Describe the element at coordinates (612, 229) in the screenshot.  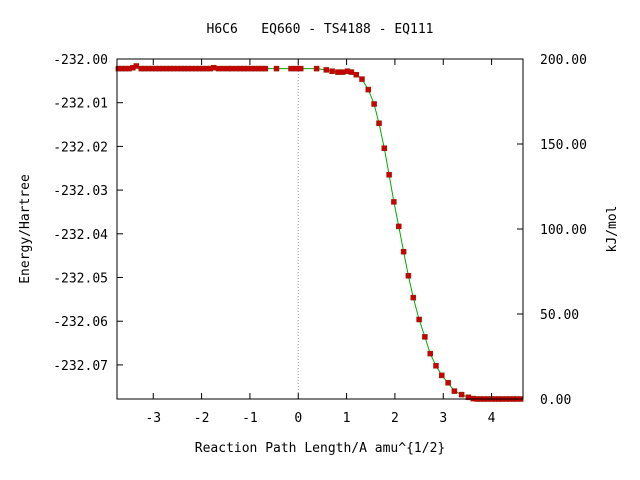
I see `y2-axis-label: kJ/mol` at that location.